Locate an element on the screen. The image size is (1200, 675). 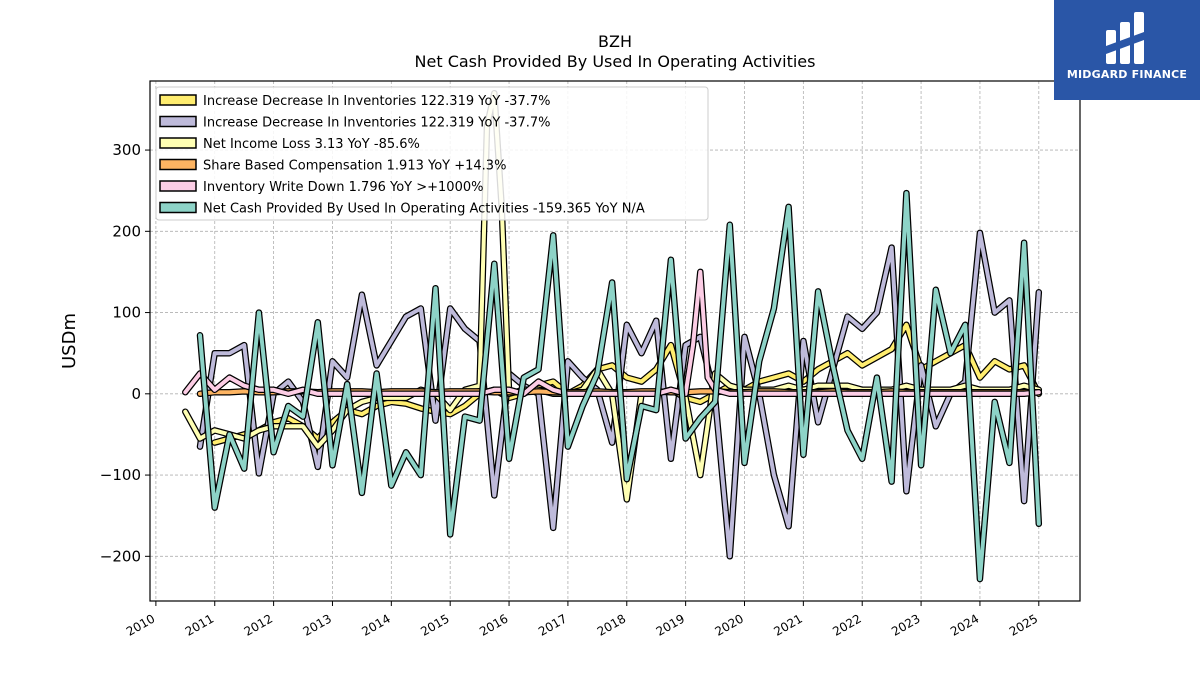
x-tick-label: 2021 is located at coordinates (787, 624).